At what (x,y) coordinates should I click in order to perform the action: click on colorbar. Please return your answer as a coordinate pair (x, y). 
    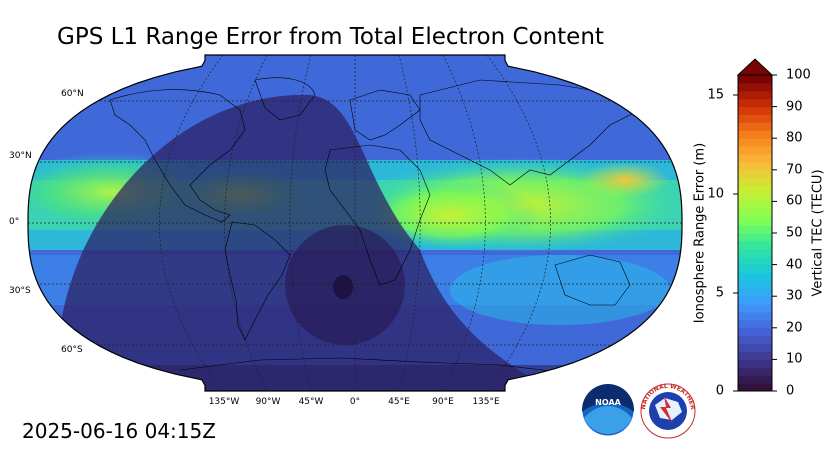
    Looking at the image, I should click on (755, 225).